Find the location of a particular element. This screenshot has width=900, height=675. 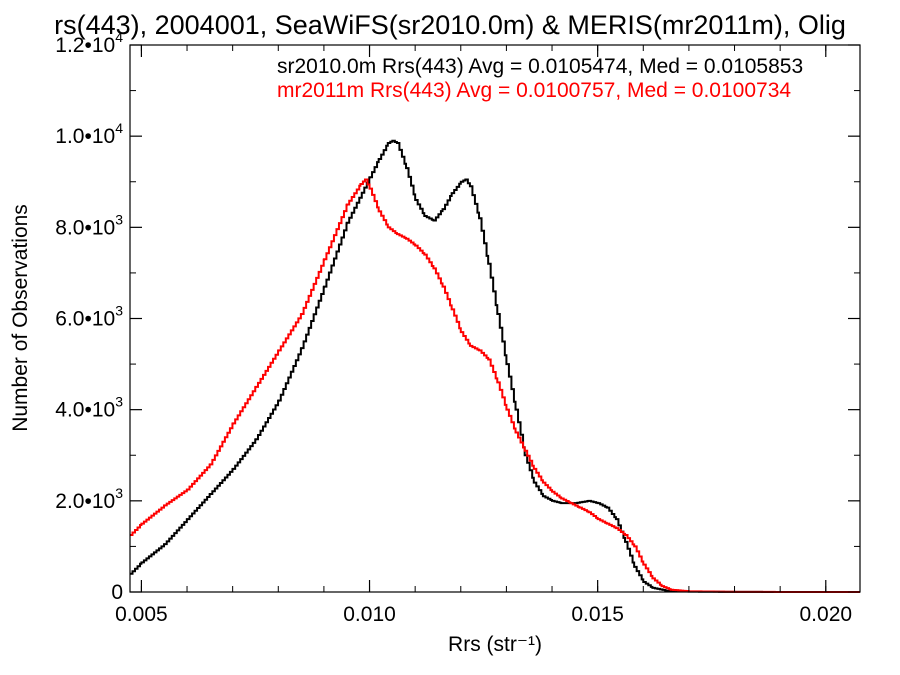

x-tick-label: 0.015 is located at coordinates (597, 614).